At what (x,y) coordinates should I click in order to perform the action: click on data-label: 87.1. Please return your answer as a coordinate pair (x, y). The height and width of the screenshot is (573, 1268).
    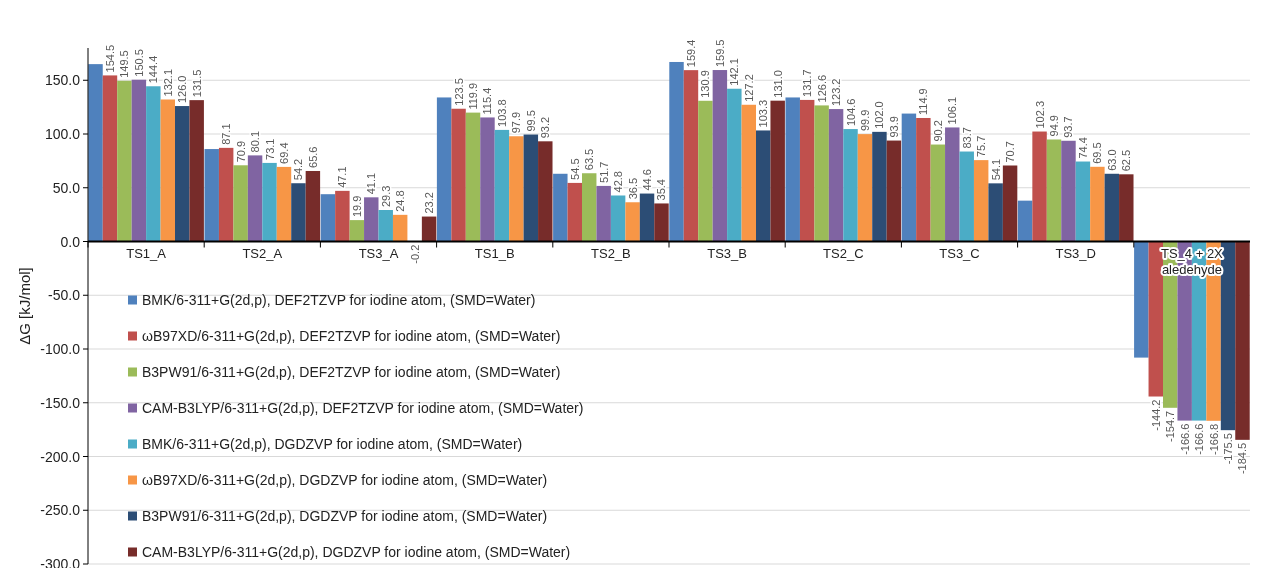
    Looking at the image, I should click on (226, 134).